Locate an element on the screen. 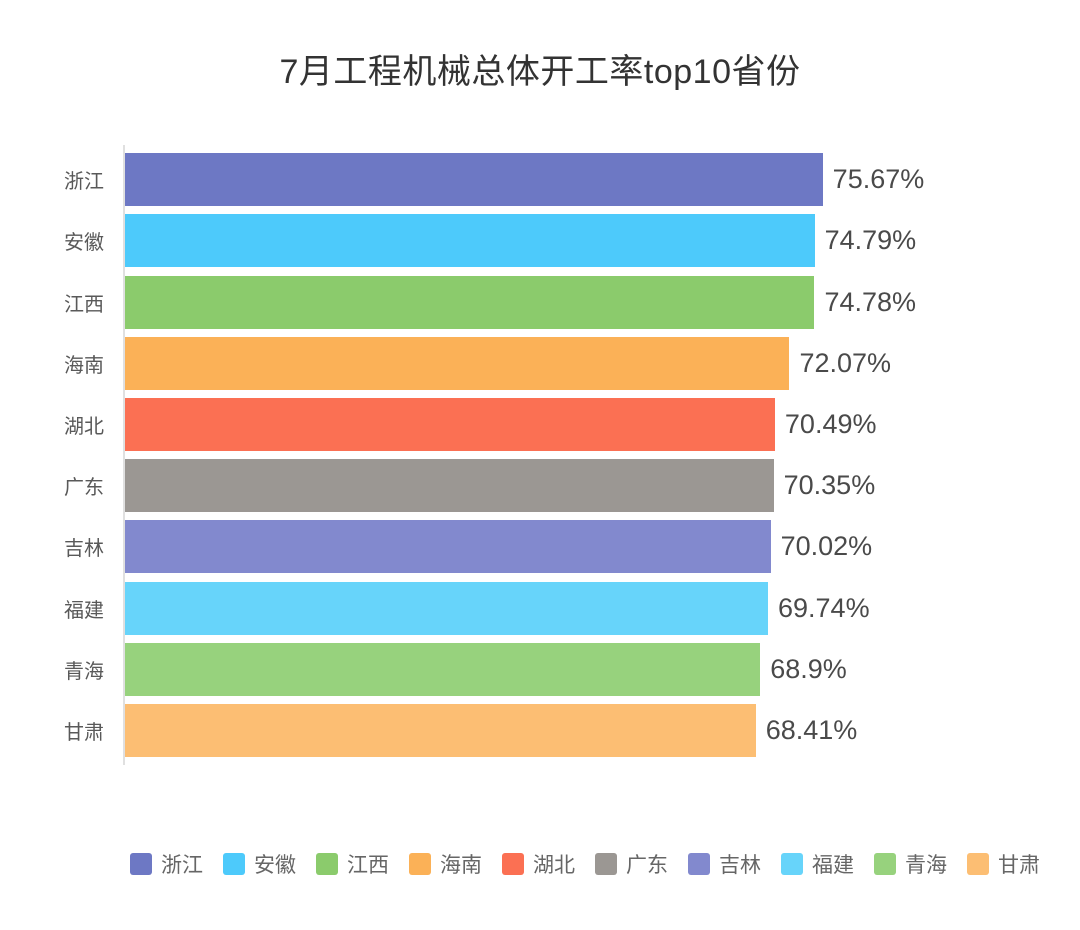 This screenshot has width=1080, height=930. legend-item: 甘肃 is located at coordinates (1003, 864).